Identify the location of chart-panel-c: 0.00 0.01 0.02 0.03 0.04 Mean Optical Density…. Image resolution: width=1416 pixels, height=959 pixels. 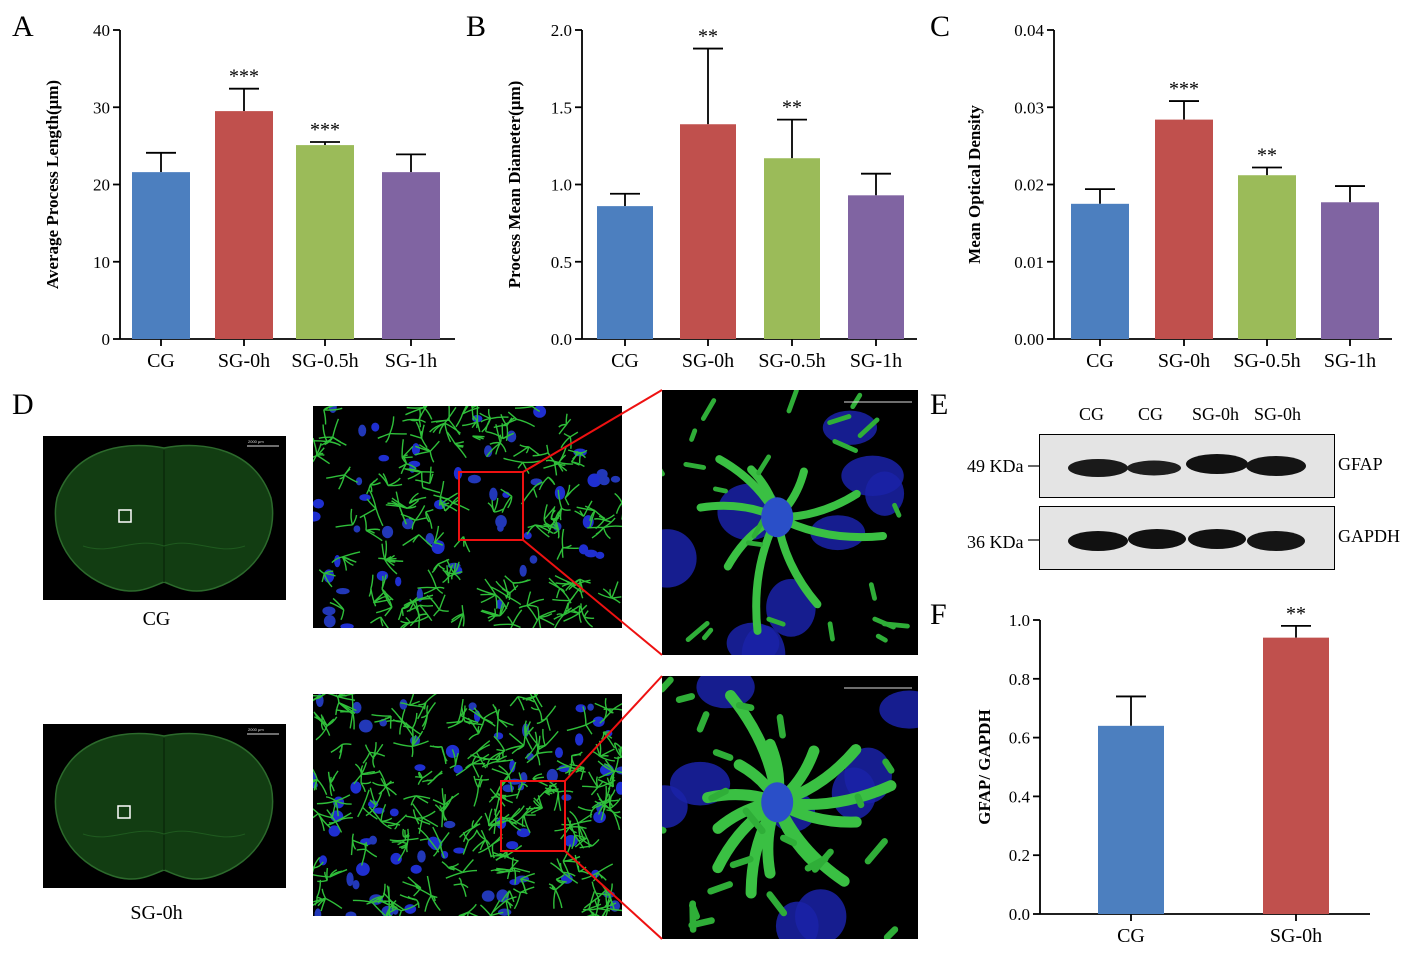
(1178, 196).